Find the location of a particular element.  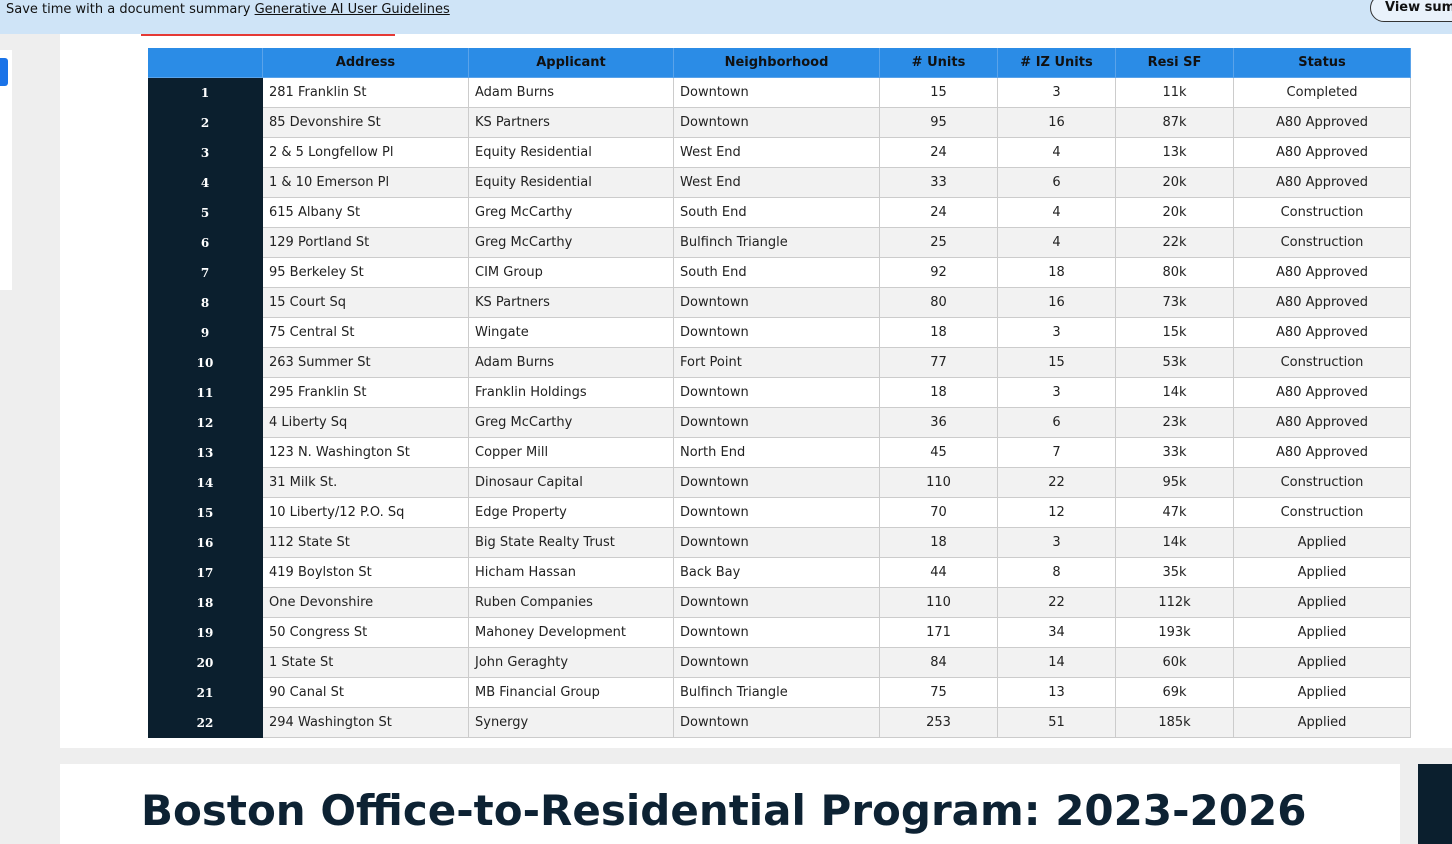

table-cell: 253 is located at coordinates (939, 723).